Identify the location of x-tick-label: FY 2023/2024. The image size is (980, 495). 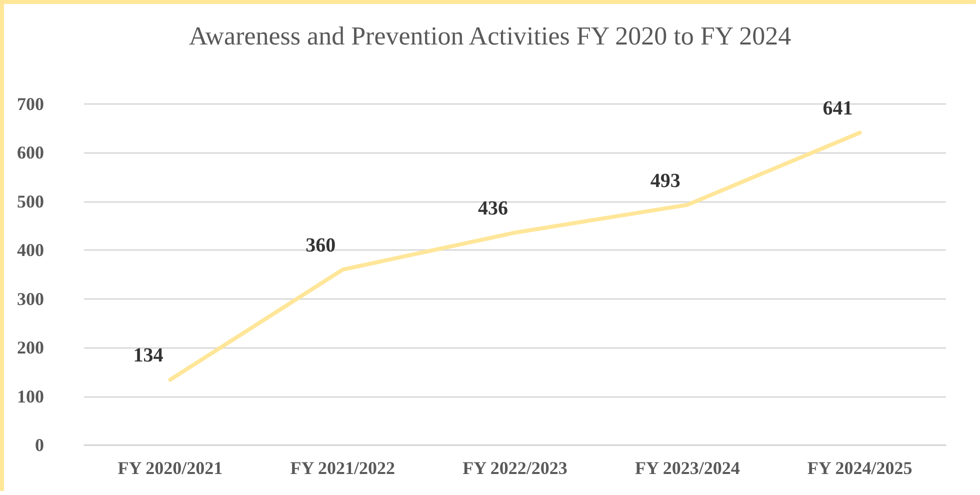
(687, 468).